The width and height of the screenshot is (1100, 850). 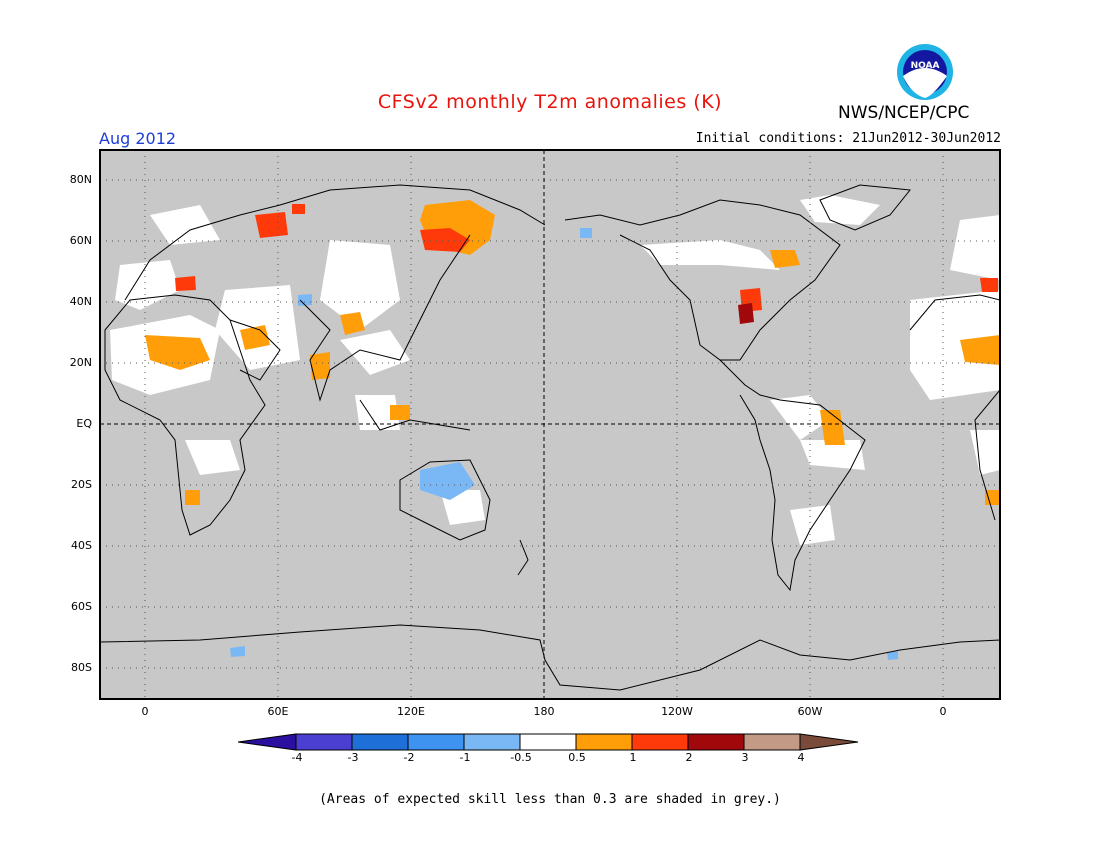 I want to click on lat-label: 40N, so click(x=80, y=301).